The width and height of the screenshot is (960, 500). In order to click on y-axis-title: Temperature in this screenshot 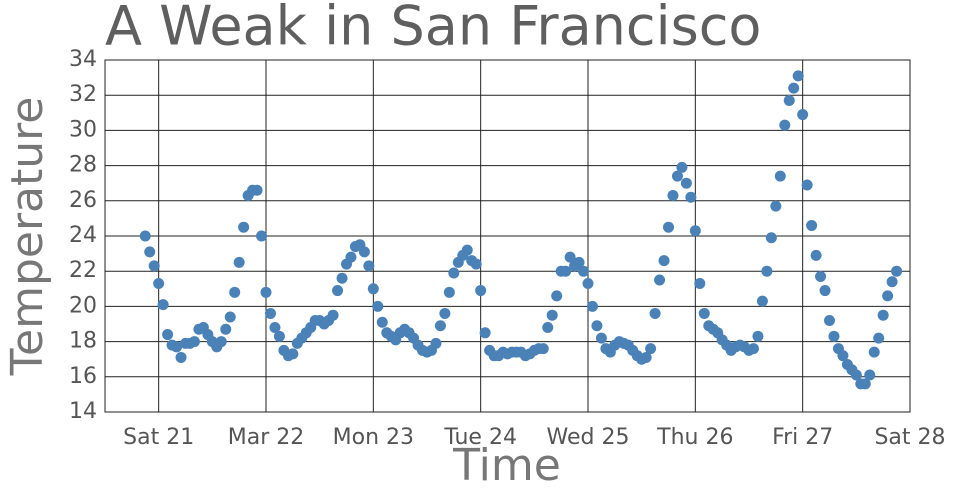, I will do `click(27, 237)`.